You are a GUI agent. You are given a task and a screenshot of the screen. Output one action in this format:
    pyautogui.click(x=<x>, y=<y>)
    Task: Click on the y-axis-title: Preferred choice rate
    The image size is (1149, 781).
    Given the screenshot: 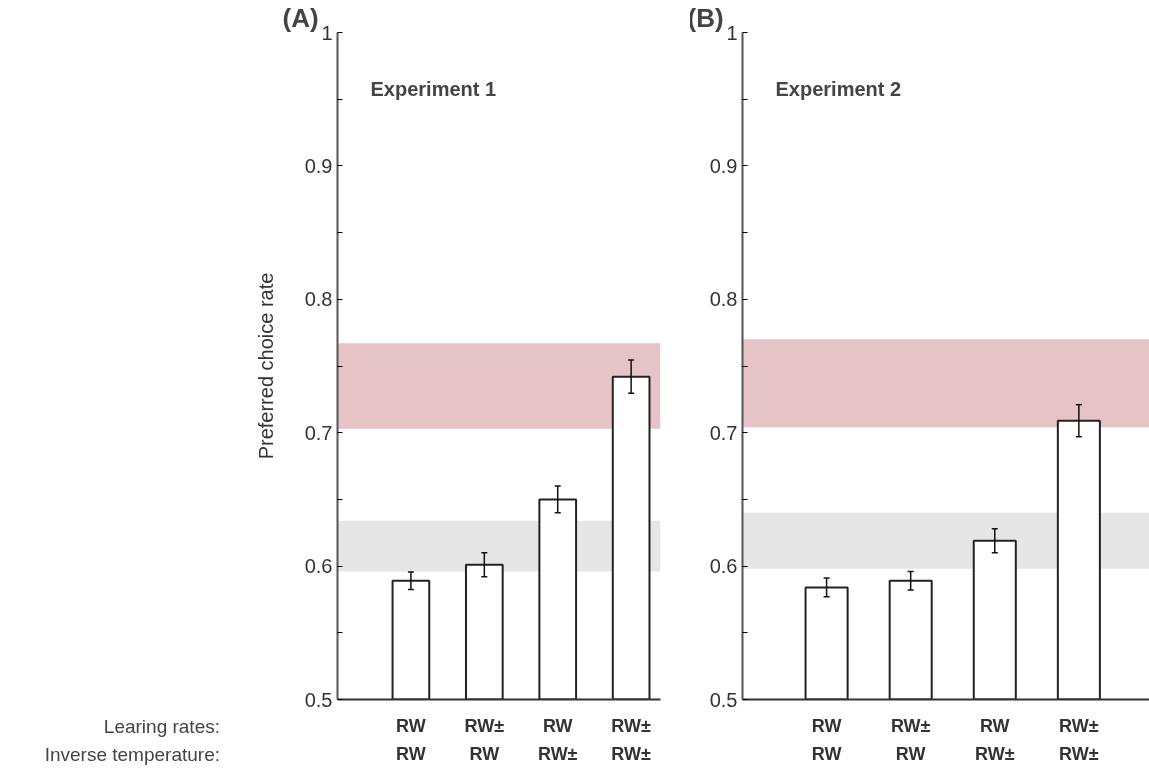 What is the action you would take?
    pyautogui.click(x=265, y=366)
    